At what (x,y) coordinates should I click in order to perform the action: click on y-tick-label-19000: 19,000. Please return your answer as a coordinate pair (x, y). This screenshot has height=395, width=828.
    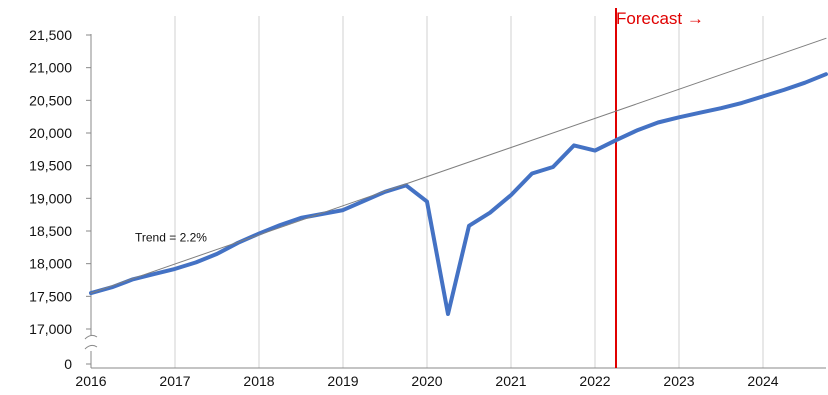
    Looking at the image, I should click on (50, 198).